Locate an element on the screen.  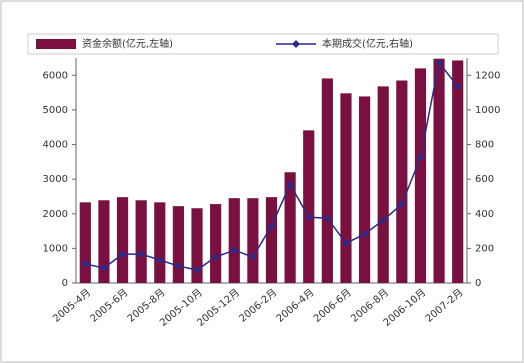
y2-tick-label: 1000 is located at coordinates (487, 110).